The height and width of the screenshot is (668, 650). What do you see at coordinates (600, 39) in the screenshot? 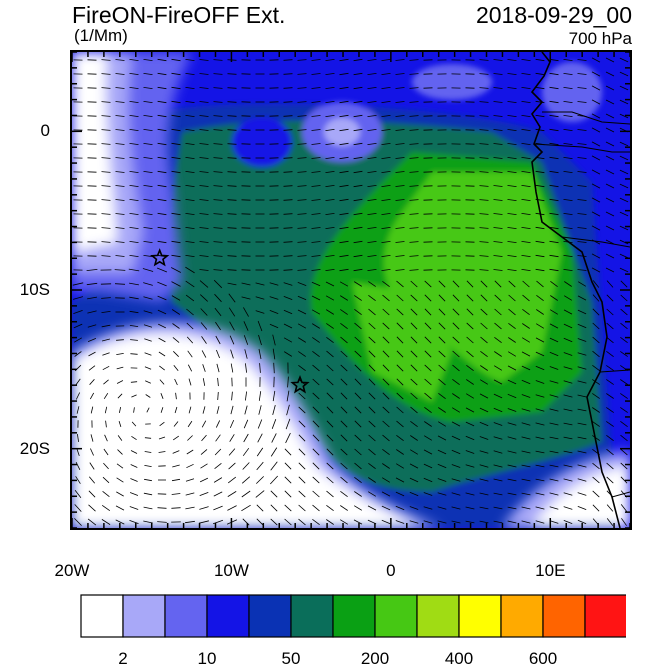
I see `pressure-level-label: 700 hPa` at bounding box center [600, 39].